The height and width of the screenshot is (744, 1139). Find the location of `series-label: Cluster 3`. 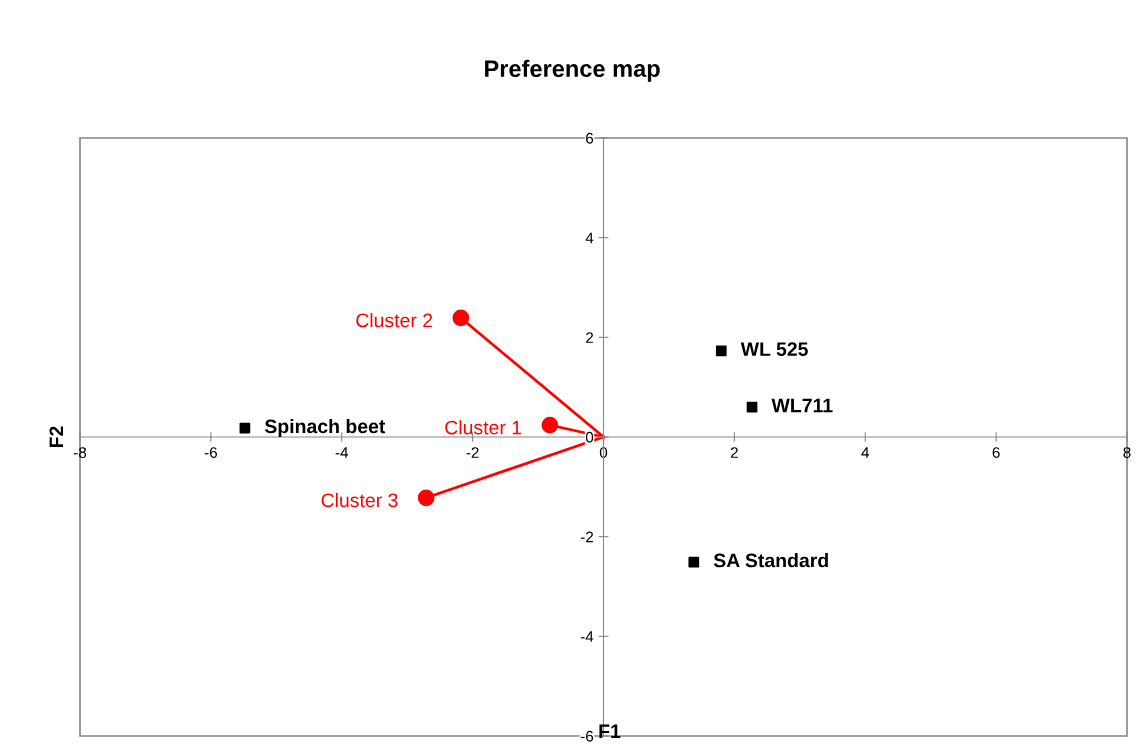

series-label: Cluster 3 is located at coordinates (359, 500).